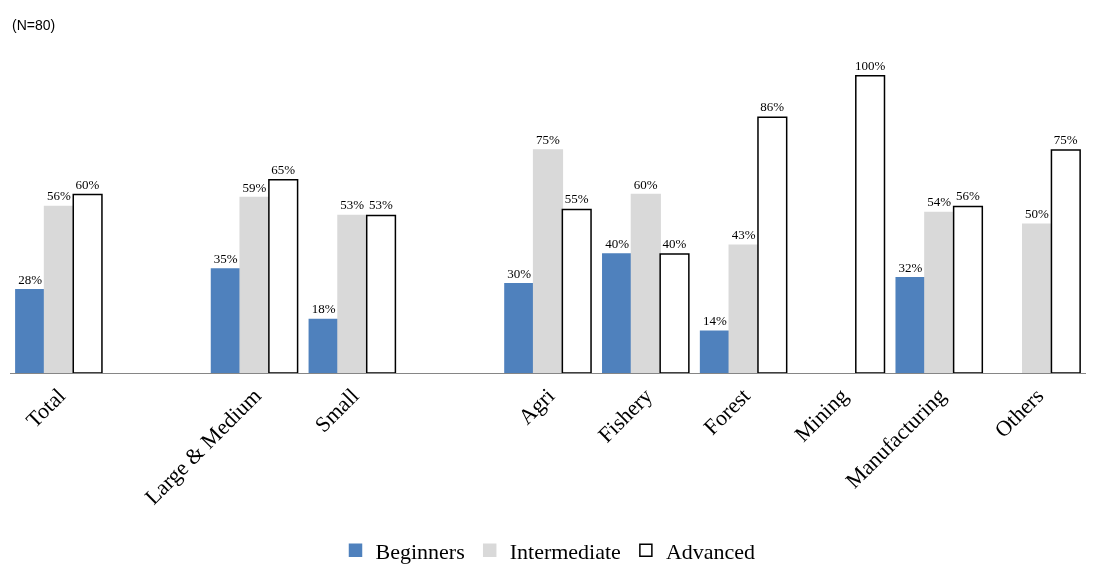 This screenshot has width=1116, height=581. Describe the element at coordinates (939, 202) in the screenshot. I see `data-label: 54%` at that location.